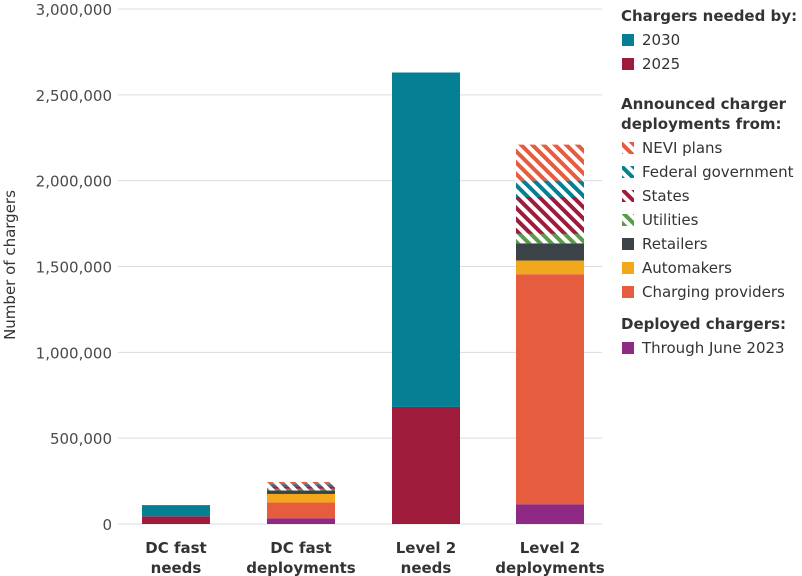 This screenshot has height=576, width=802. What do you see at coordinates (10, 265) in the screenshot?
I see `y-axis-title: Number of chargers` at bounding box center [10, 265].